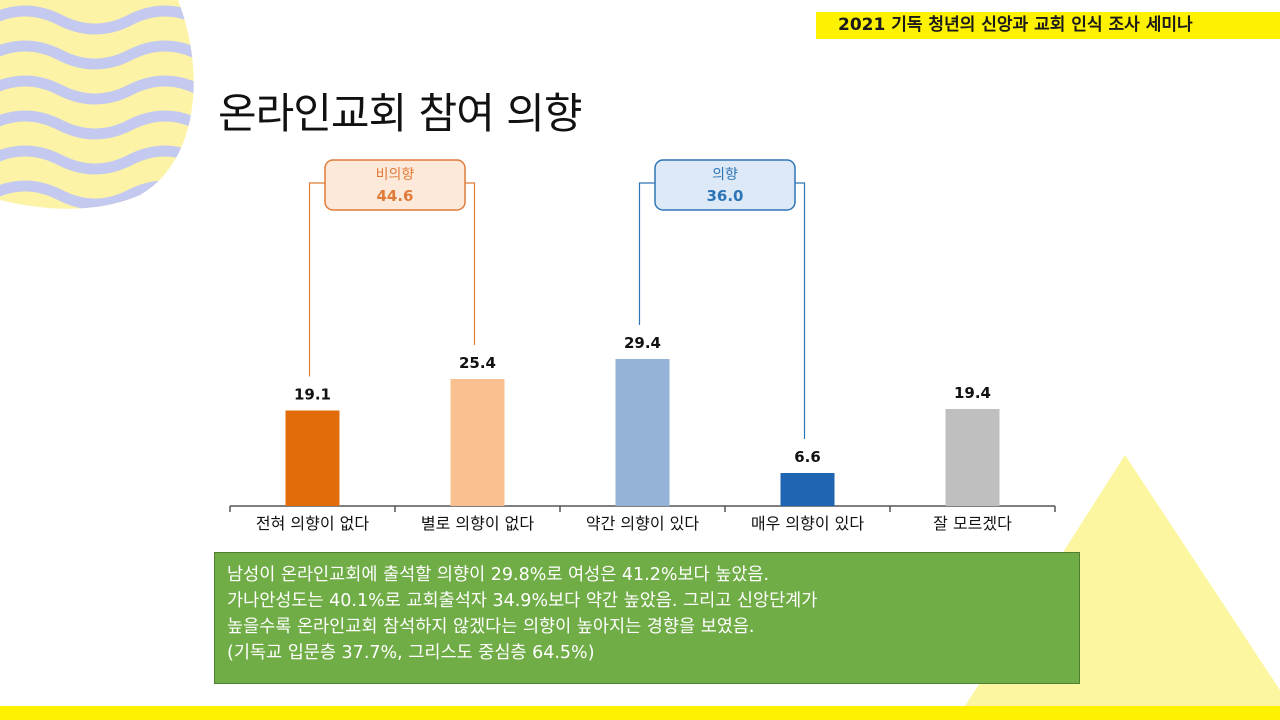  I want to click on bar-value-label: 25.4, so click(477, 363).